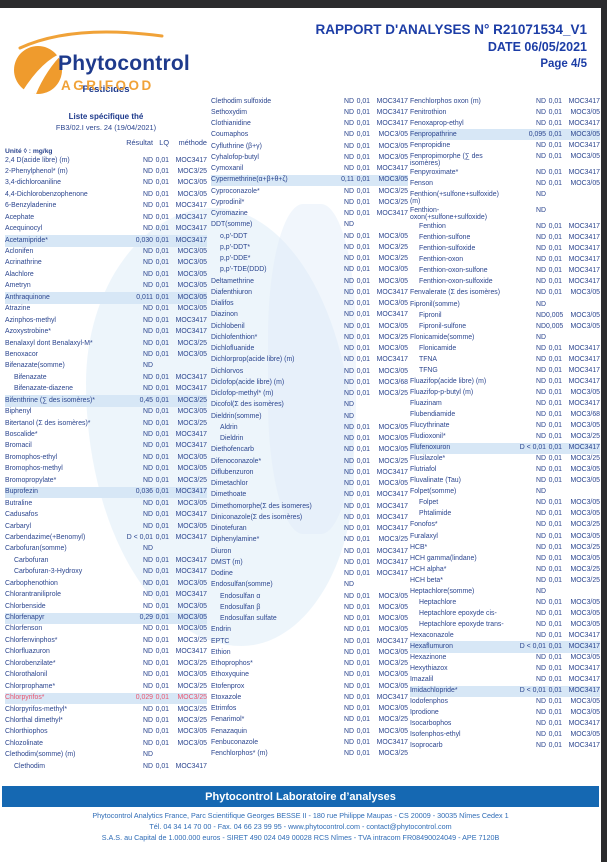  Describe the element at coordinates (555, 315) in the screenshot. I see `lq-value: 0,005` at that location.